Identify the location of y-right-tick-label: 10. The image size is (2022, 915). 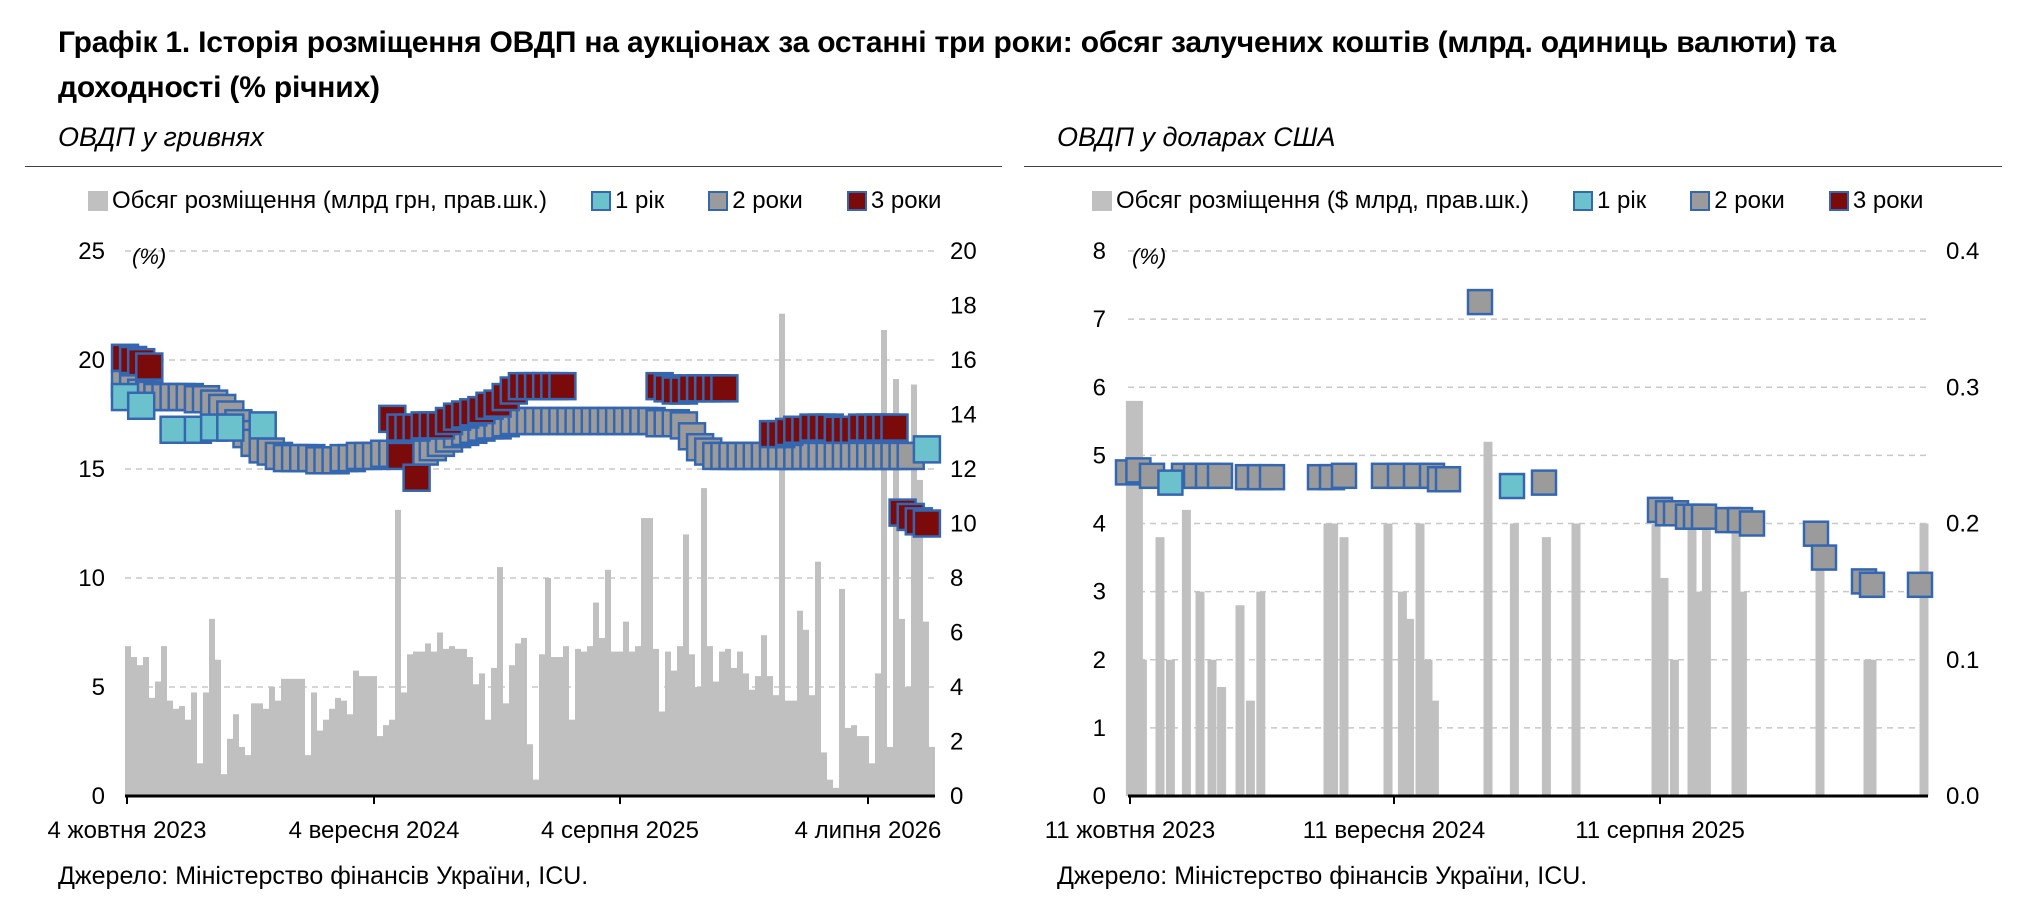
(963, 524).